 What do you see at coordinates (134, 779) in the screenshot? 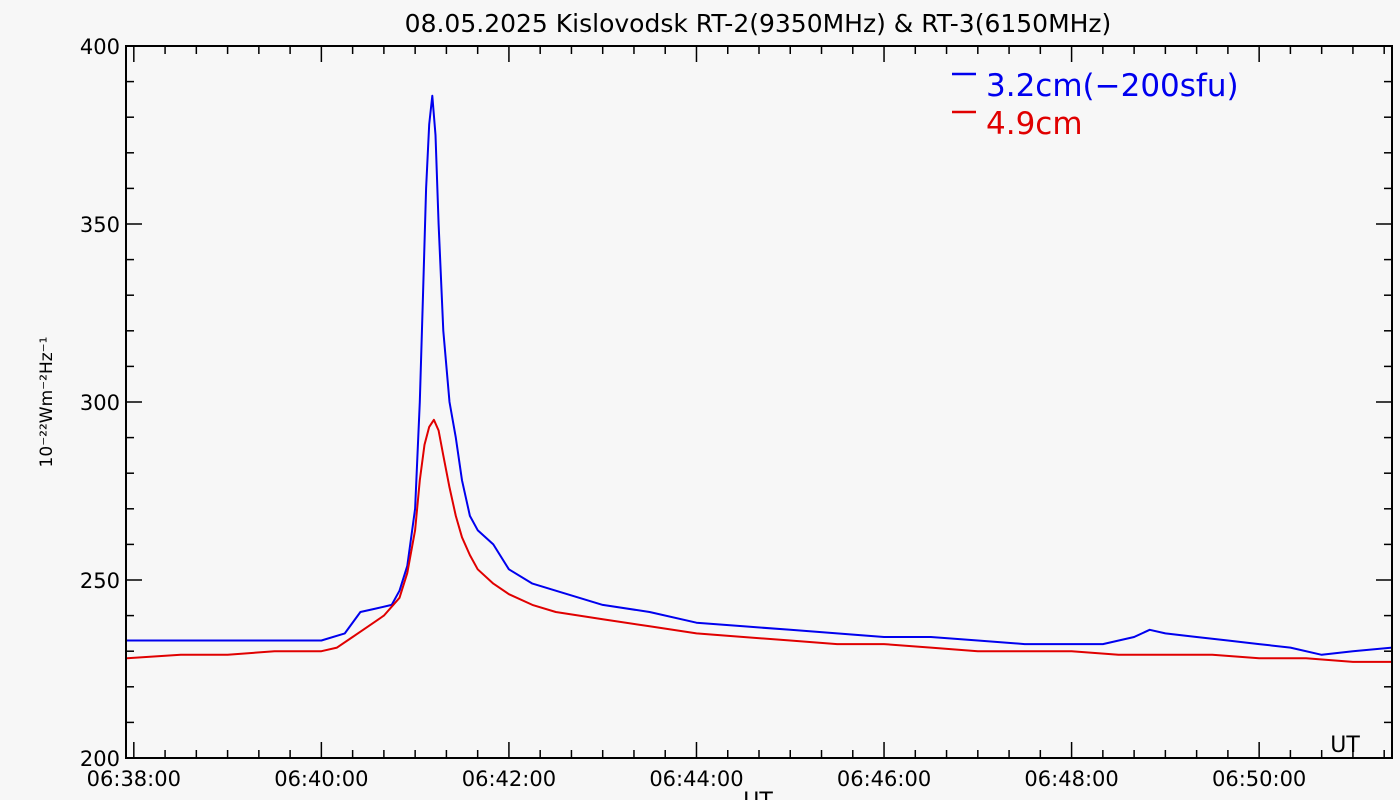
I see `x-tick-label: 06:38:00` at bounding box center [134, 779].